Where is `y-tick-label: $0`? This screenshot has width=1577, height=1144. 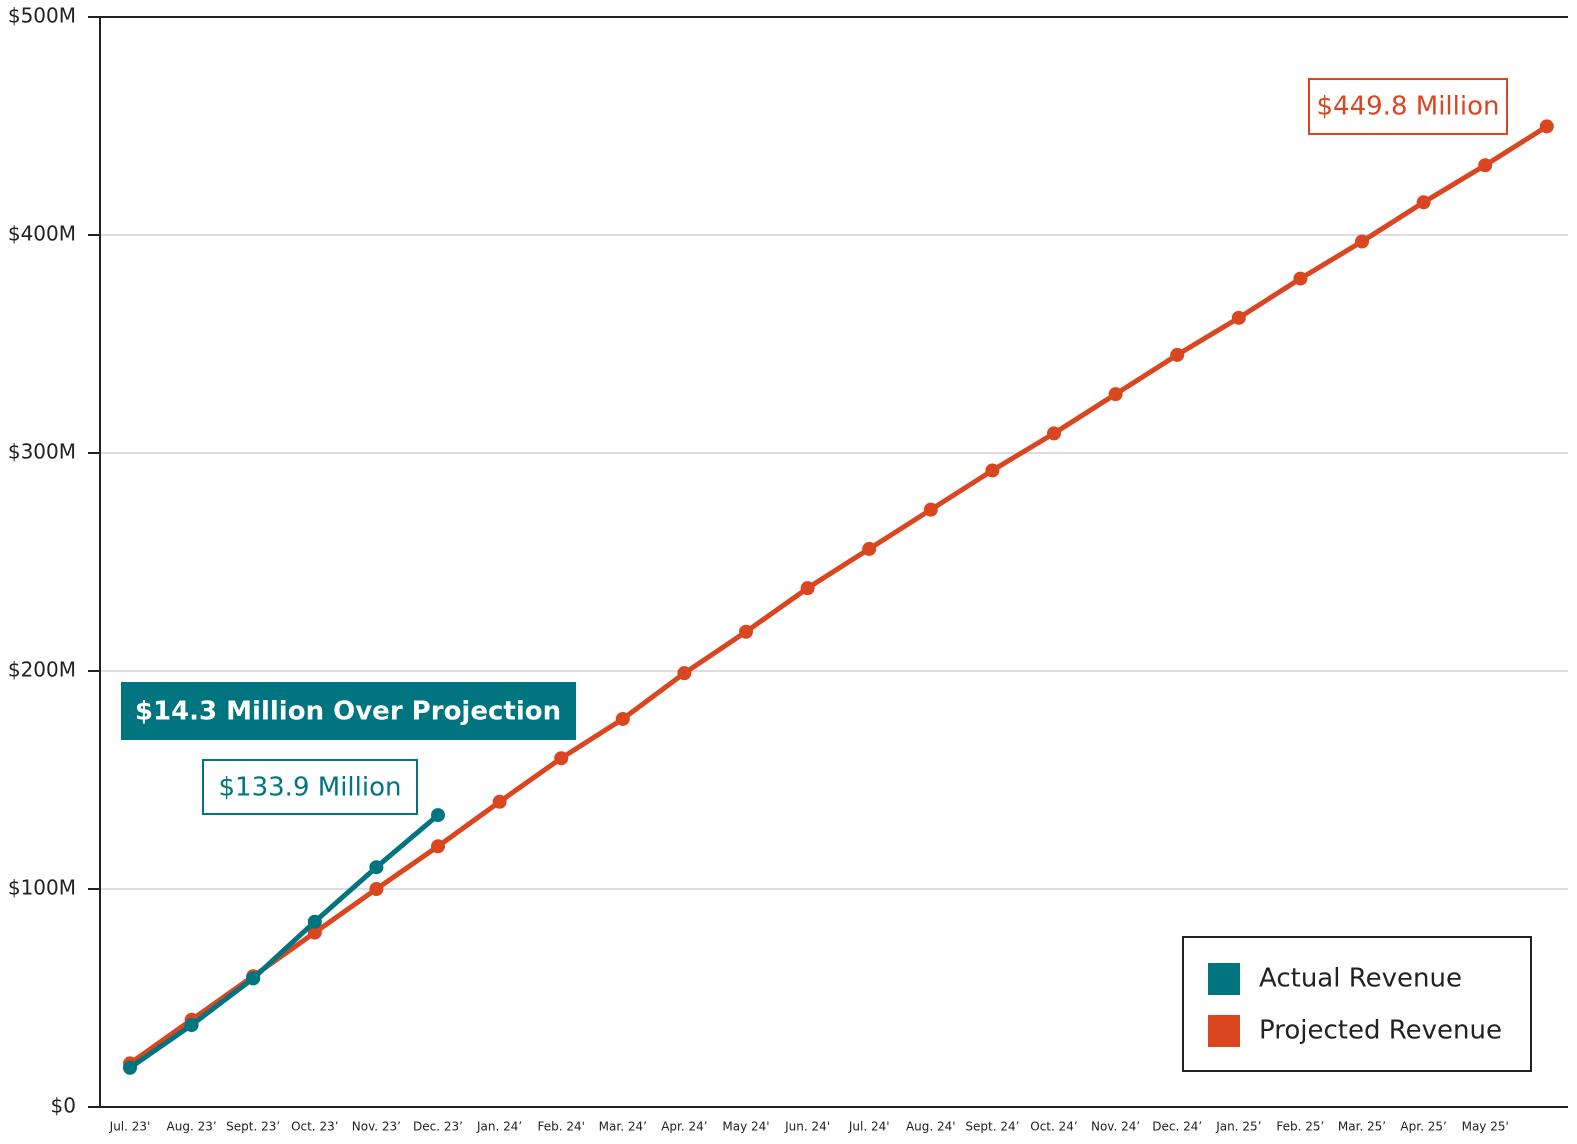
y-tick-label: $0 is located at coordinates (63, 1106).